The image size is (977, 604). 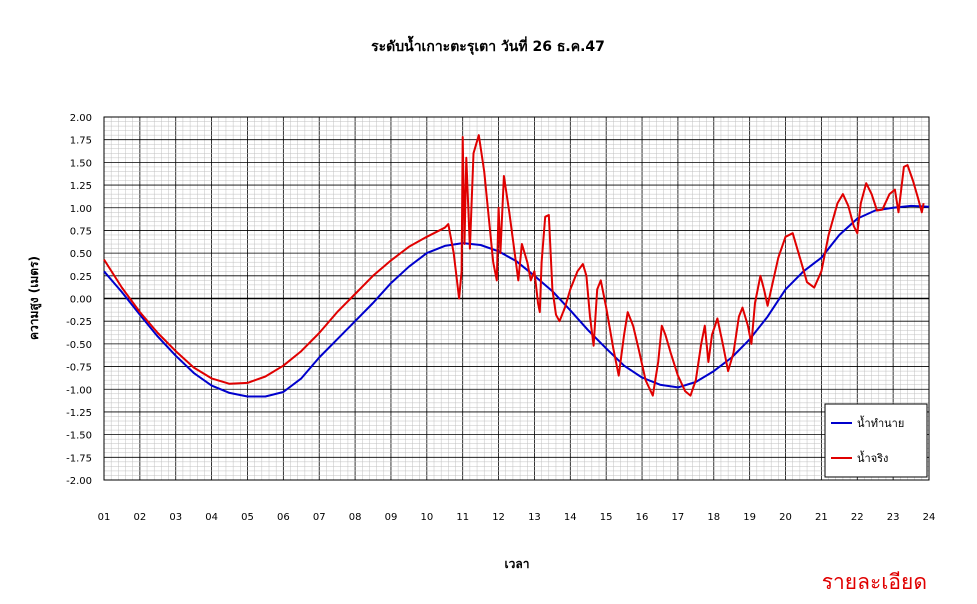 What do you see at coordinates (678, 517) in the screenshot?
I see `x-tick-label: 17` at bounding box center [678, 517].